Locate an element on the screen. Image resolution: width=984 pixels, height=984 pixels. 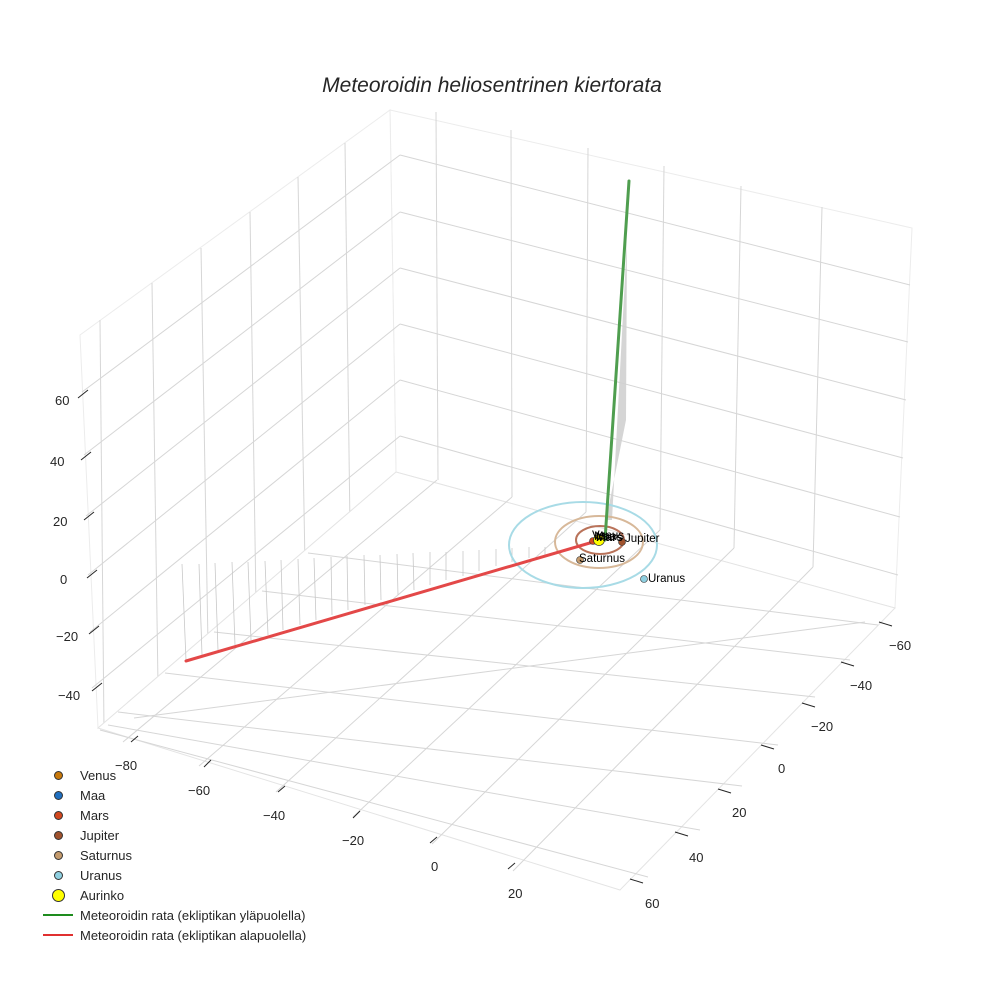
legend-label: Venus is located at coordinates (98, 775).